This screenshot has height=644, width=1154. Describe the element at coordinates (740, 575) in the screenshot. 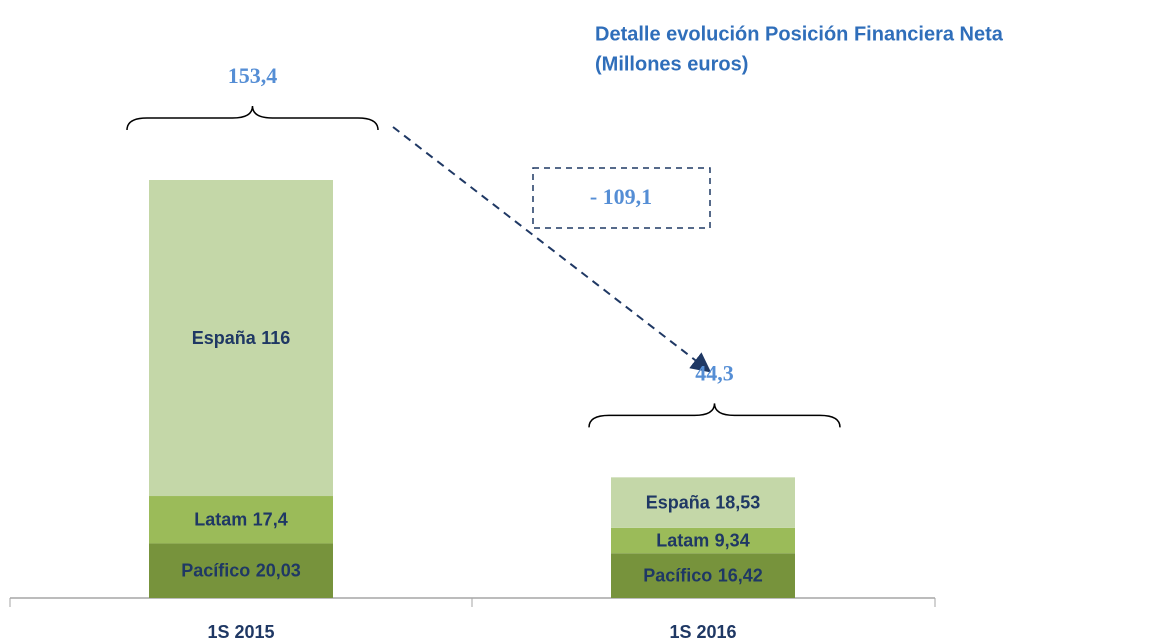

I see `value-label: 16,42` at that location.